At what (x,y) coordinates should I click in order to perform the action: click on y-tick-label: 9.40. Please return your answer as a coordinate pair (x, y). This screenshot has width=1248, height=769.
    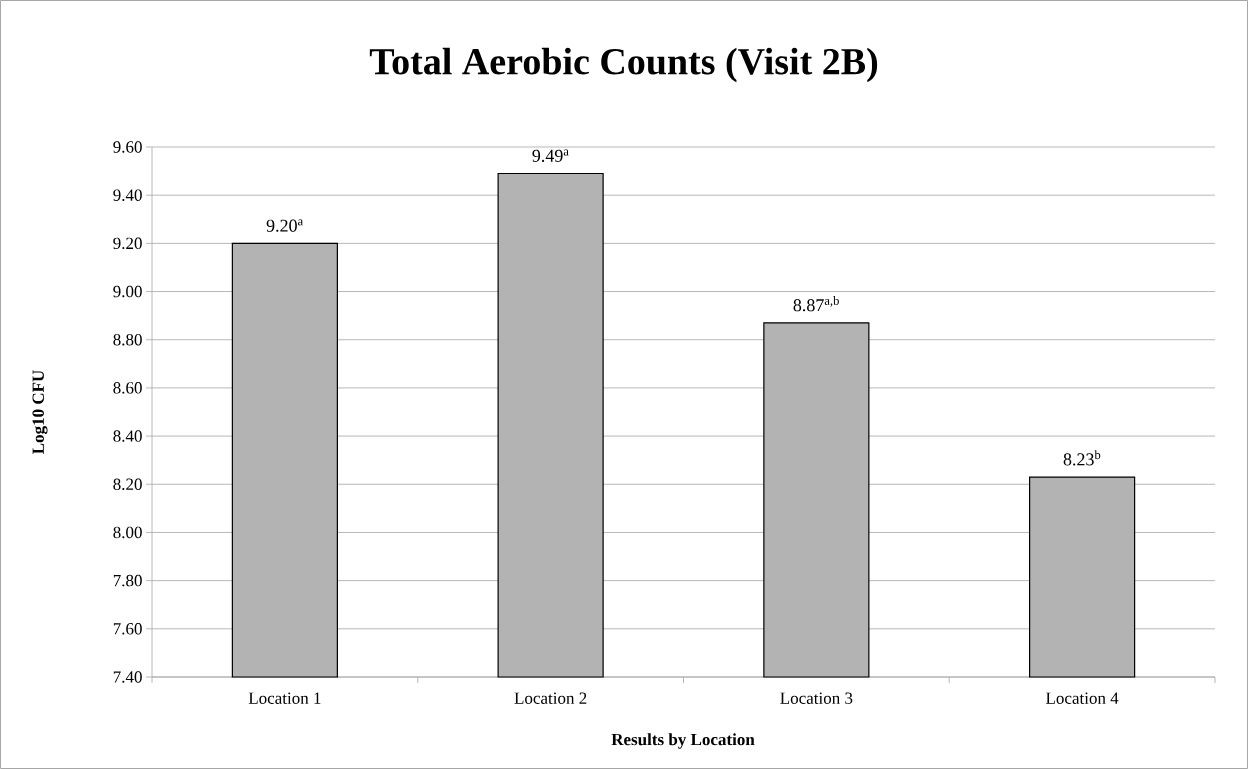
    Looking at the image, I should click on (127, 195).